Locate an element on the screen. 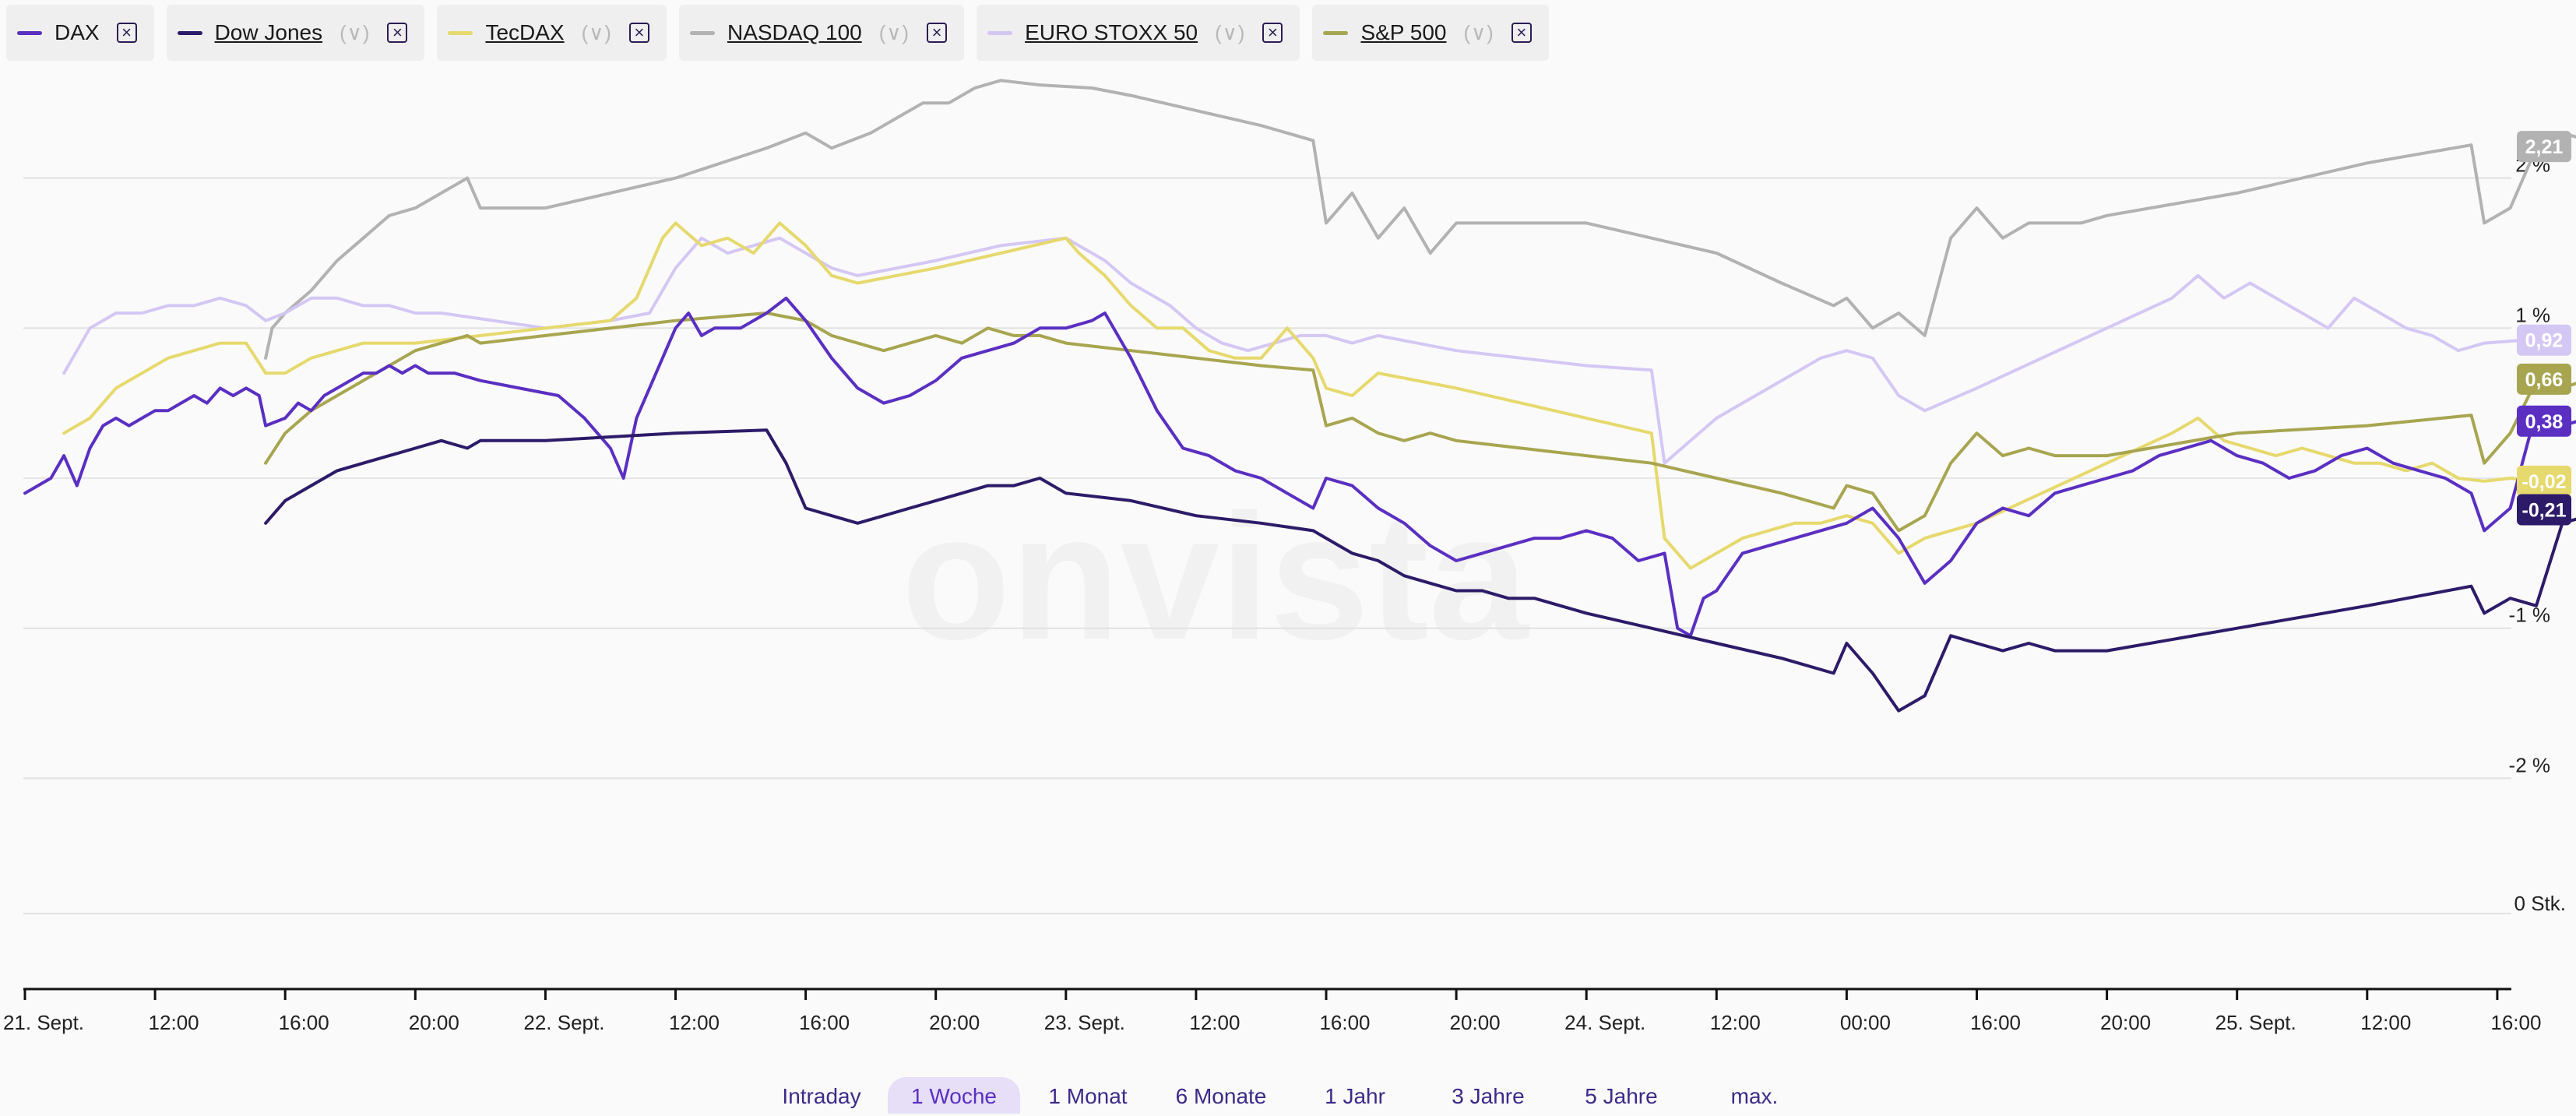 The height and width of the screenshot is (1116, 2576). legend-chip-nasdaq-100: NASDAQ 100 (∨) × is located at coordinates (821, 33).